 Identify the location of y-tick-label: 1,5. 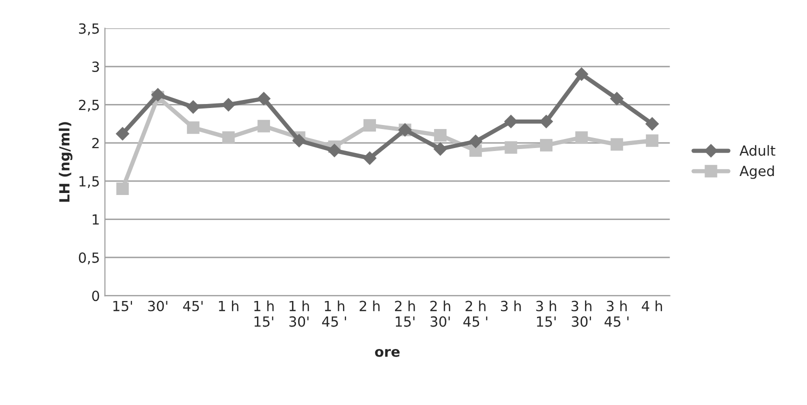
(89, 182).